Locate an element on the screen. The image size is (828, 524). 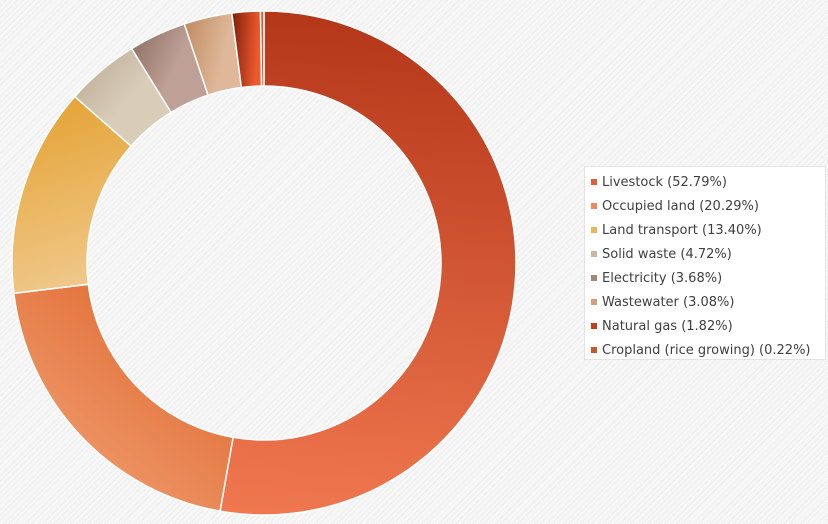
legend-label: Livestock (52.79%) is located at coordinates (664, 182).